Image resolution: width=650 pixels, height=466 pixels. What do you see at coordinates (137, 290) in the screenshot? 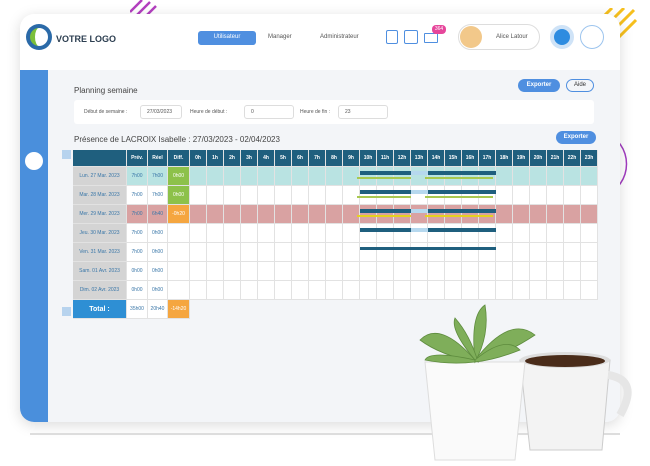
I see `row-prev: 0h00` at bounding box center [137, 290].